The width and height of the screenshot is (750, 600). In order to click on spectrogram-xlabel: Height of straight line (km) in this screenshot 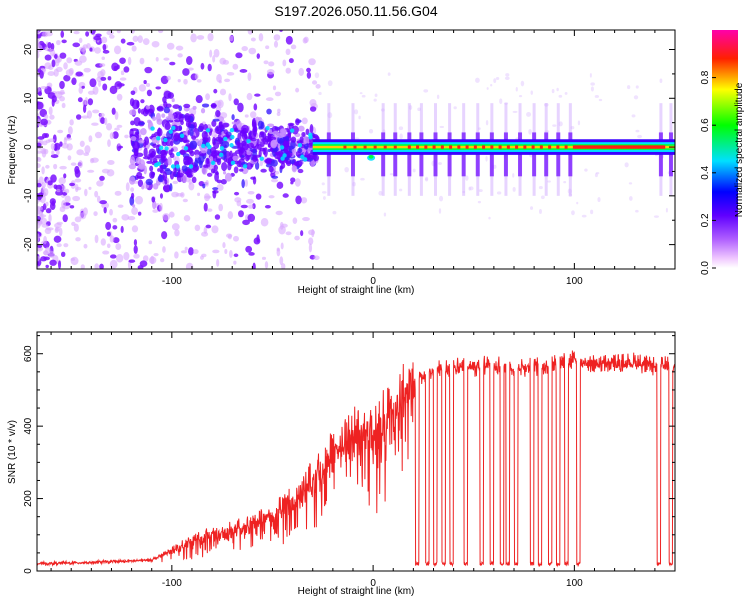, I will do `click(356, 290)`.